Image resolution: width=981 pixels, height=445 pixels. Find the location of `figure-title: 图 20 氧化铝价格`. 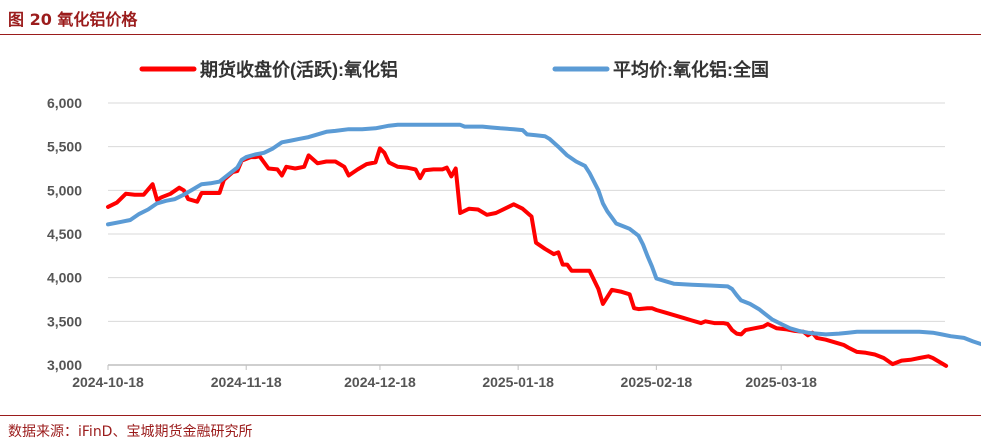

figure-title: 图 20 氧化铝价格 is located at coordinates (73, 19).